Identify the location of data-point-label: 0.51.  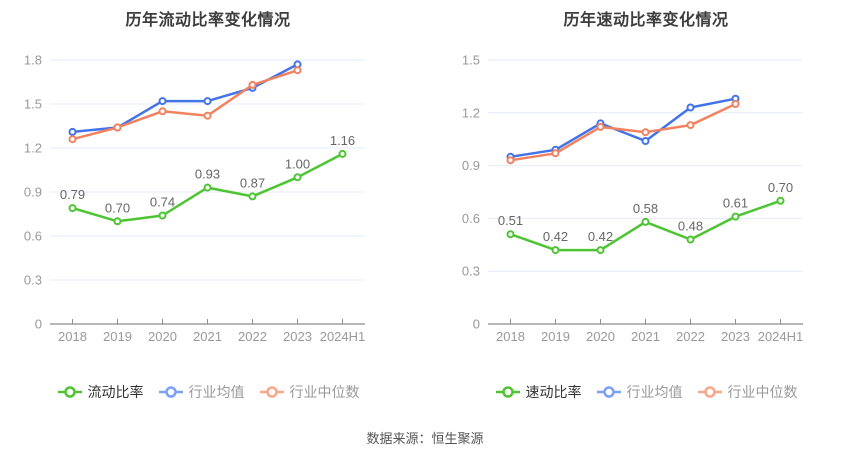
(510, 220).